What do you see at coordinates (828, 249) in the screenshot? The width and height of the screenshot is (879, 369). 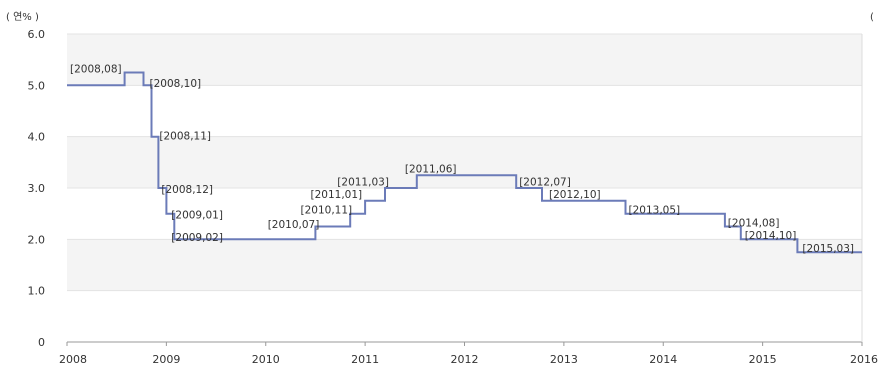 I see `annotation-label: [2015,03]` at bounding box center [828, 249].